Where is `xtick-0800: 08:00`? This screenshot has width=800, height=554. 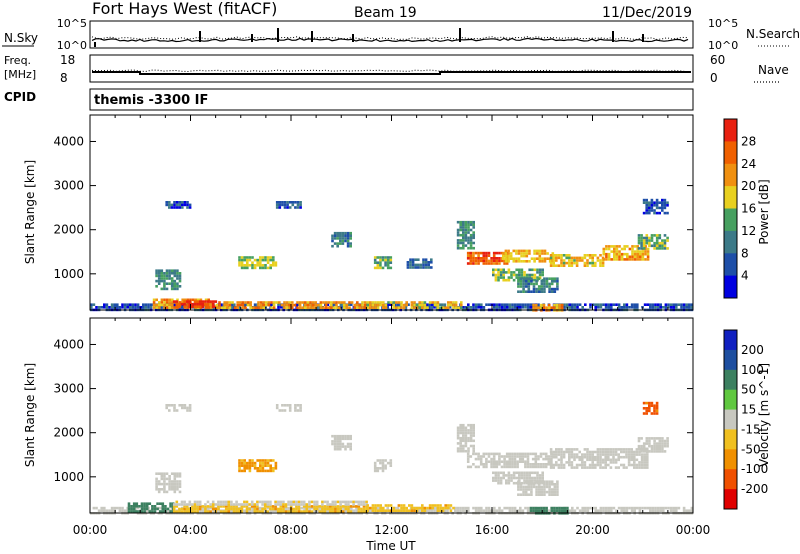 xtick-0800: 08:00 is located at coordinates (291, 530).